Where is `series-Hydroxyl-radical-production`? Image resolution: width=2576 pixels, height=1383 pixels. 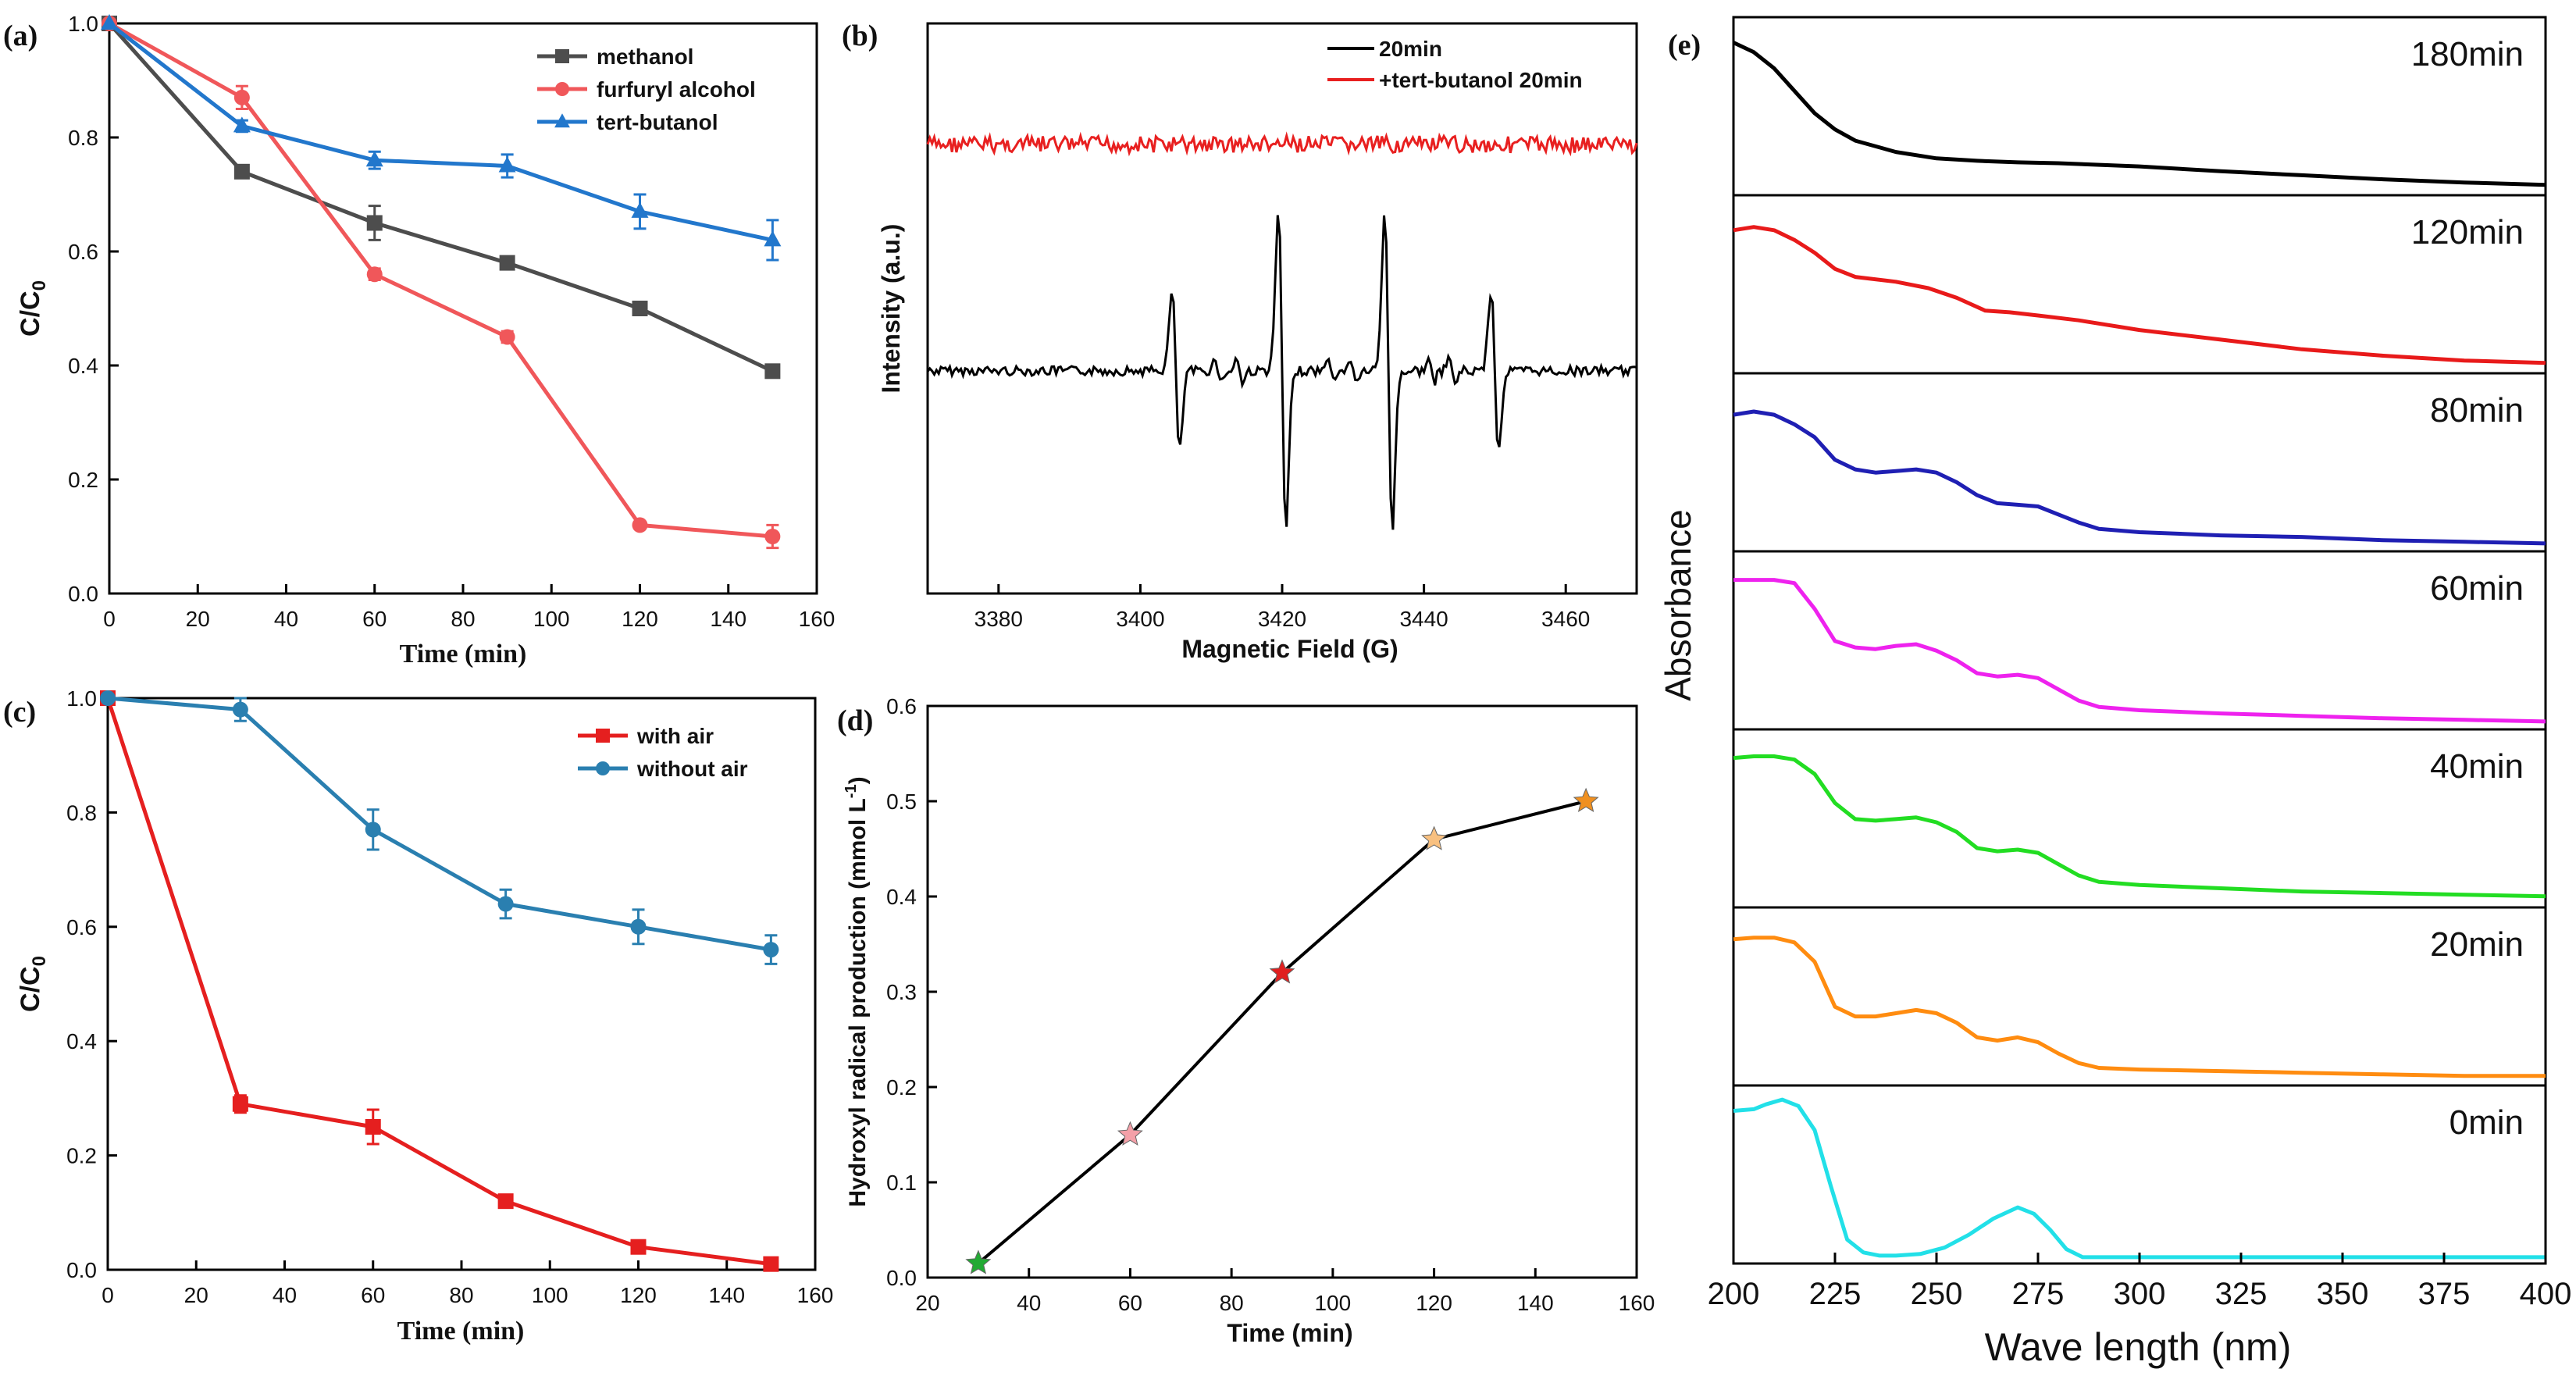 series-Hydroxyl-radical-production is located at coordinates (1282, 1030).